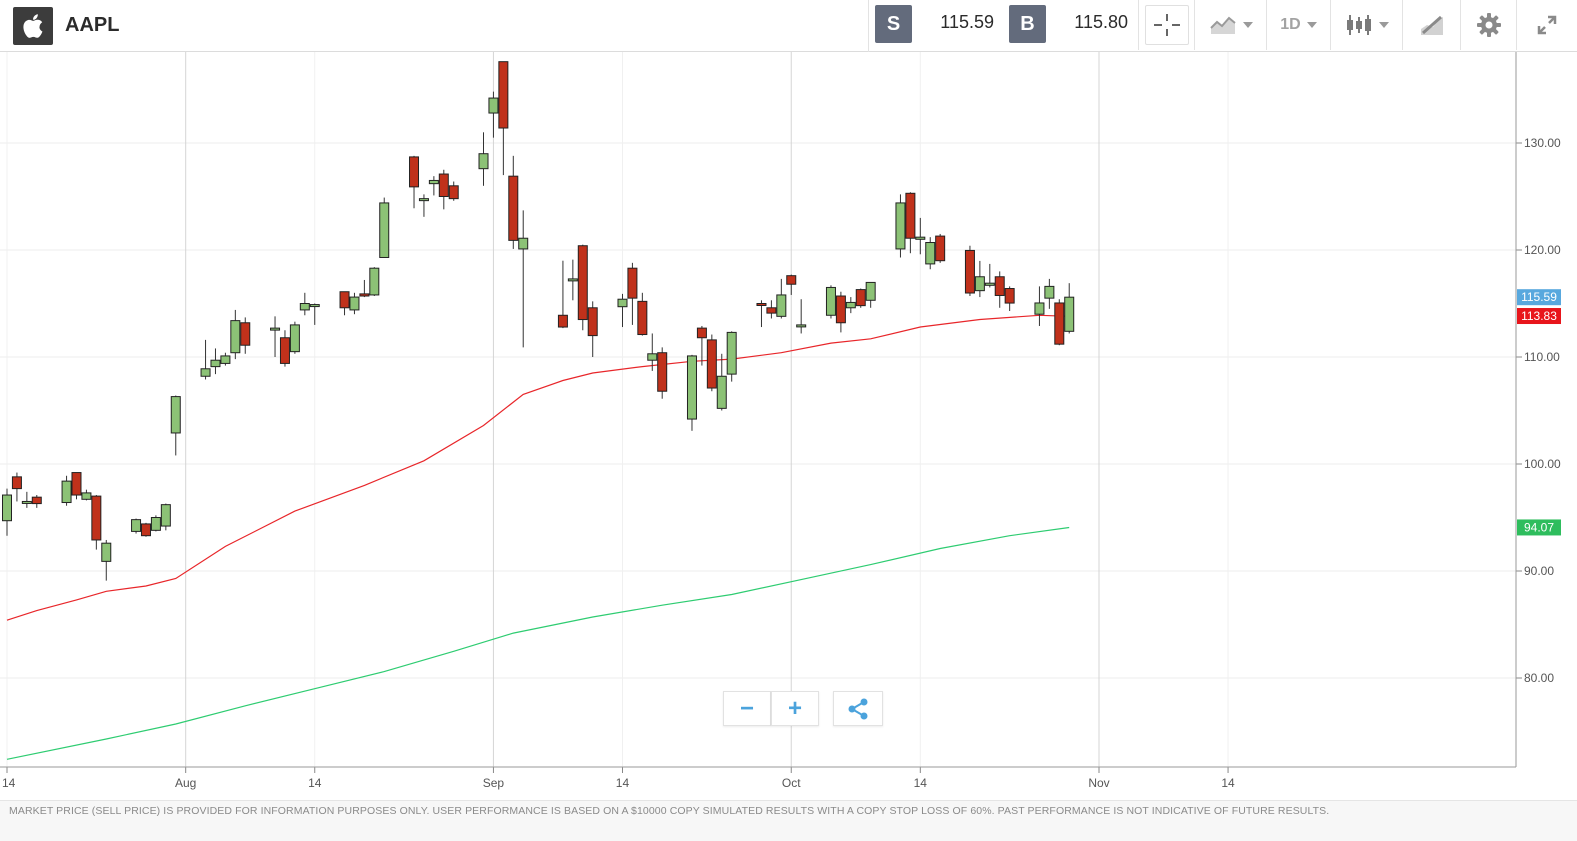 The height and width of the screenshot is (841, 1577). Describe the element at coordinates (1539, 297) in the screenshot. I see `sell-price-badge-text: 115.59` at that location.